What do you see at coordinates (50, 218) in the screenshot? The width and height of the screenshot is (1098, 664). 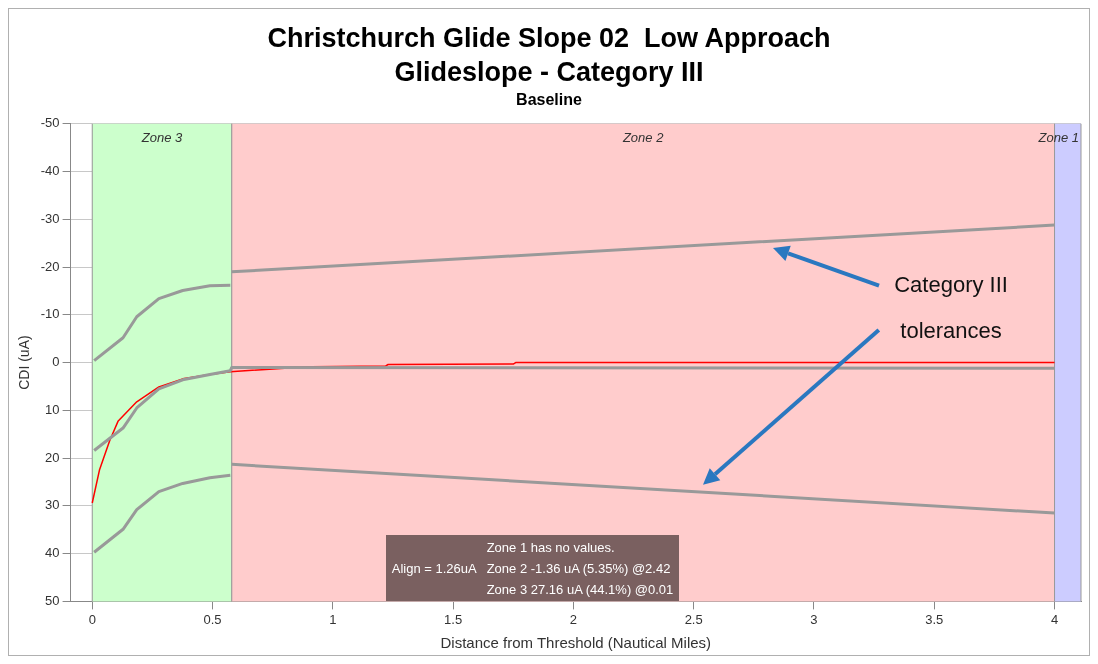 I see `y-tick-label: -30` at bounding box center [50, 218].